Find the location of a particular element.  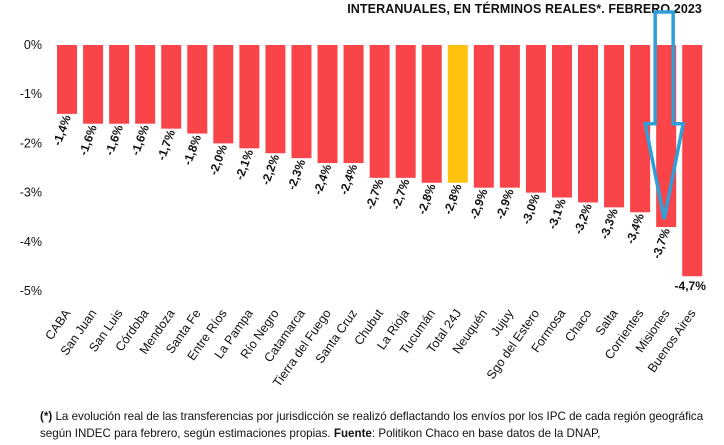

value-label: -1,8% is located at coordinates (192, 149).